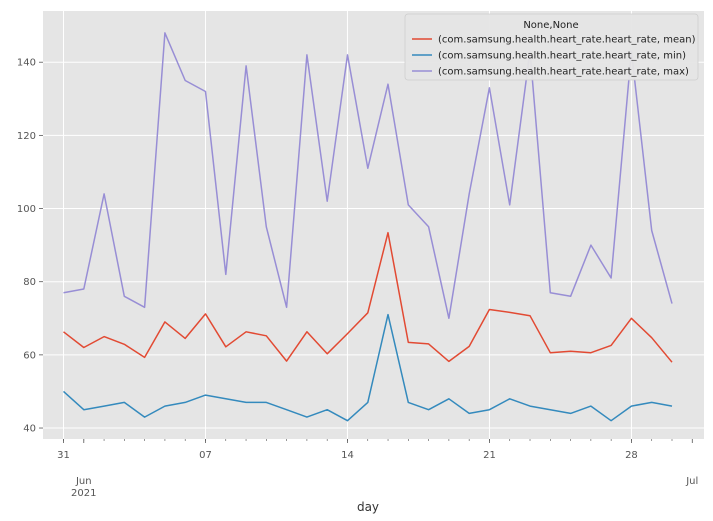  I want to click on legend-box, so click(551, 47).